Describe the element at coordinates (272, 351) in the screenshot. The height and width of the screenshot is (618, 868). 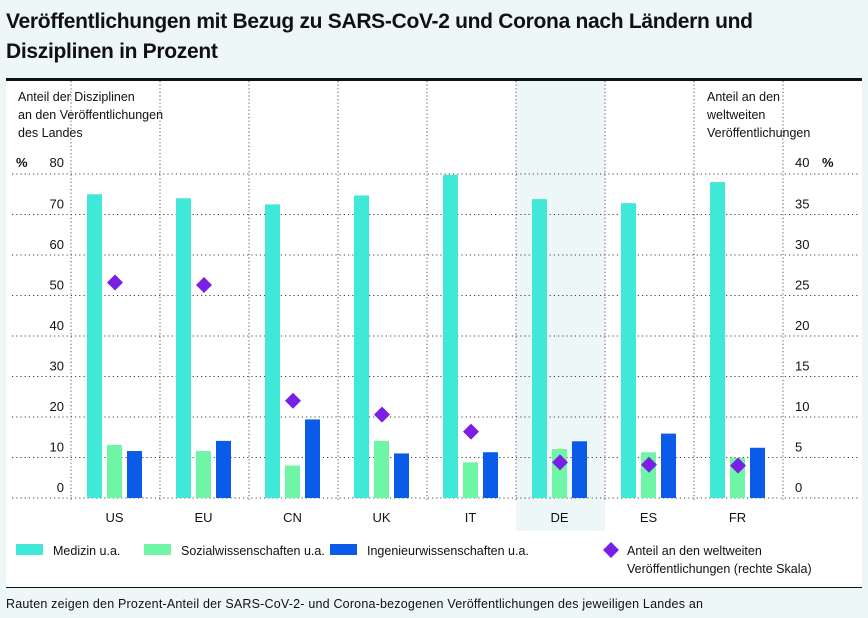
I see `bar-medizin-cn` at that location.